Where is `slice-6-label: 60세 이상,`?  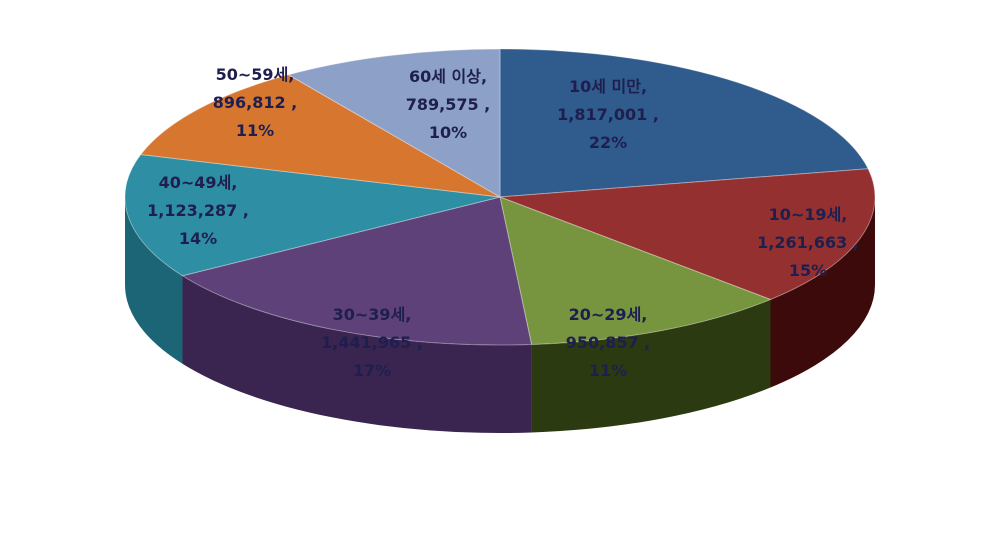
slice-6-label: 60세 이상, is located at coordinates (448, 76).